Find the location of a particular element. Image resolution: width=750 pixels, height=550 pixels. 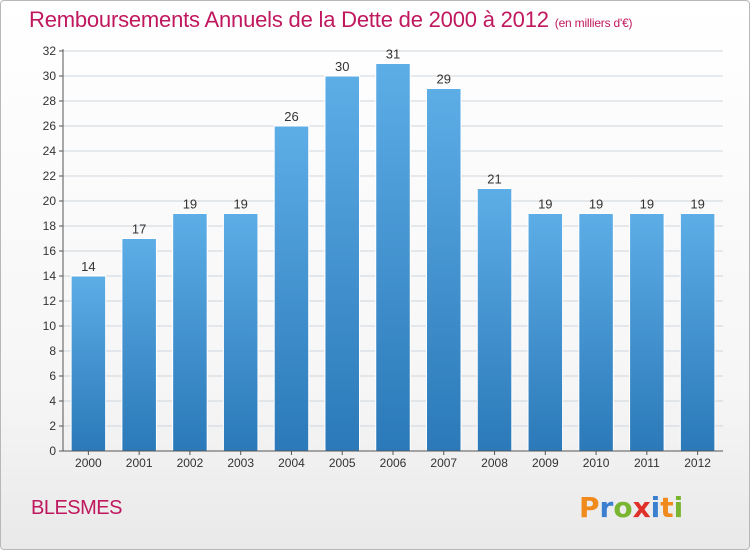

y-tick-label: 16 is located at coordinates (50, 251).